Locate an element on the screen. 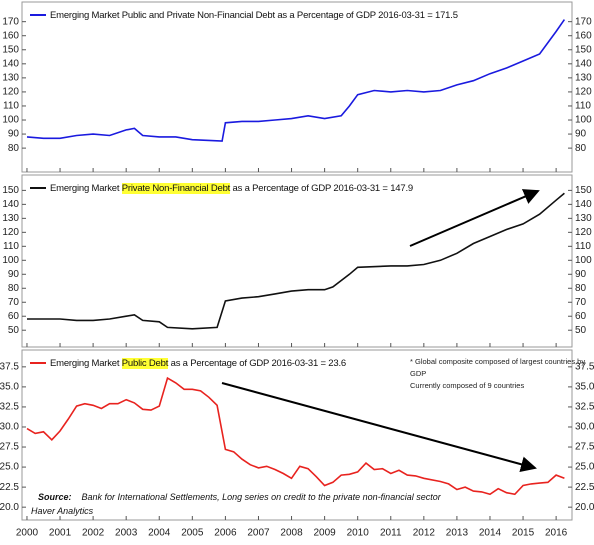 The image size is (594, 545). highlight: Public Debt is located at coordinates (145, 363).